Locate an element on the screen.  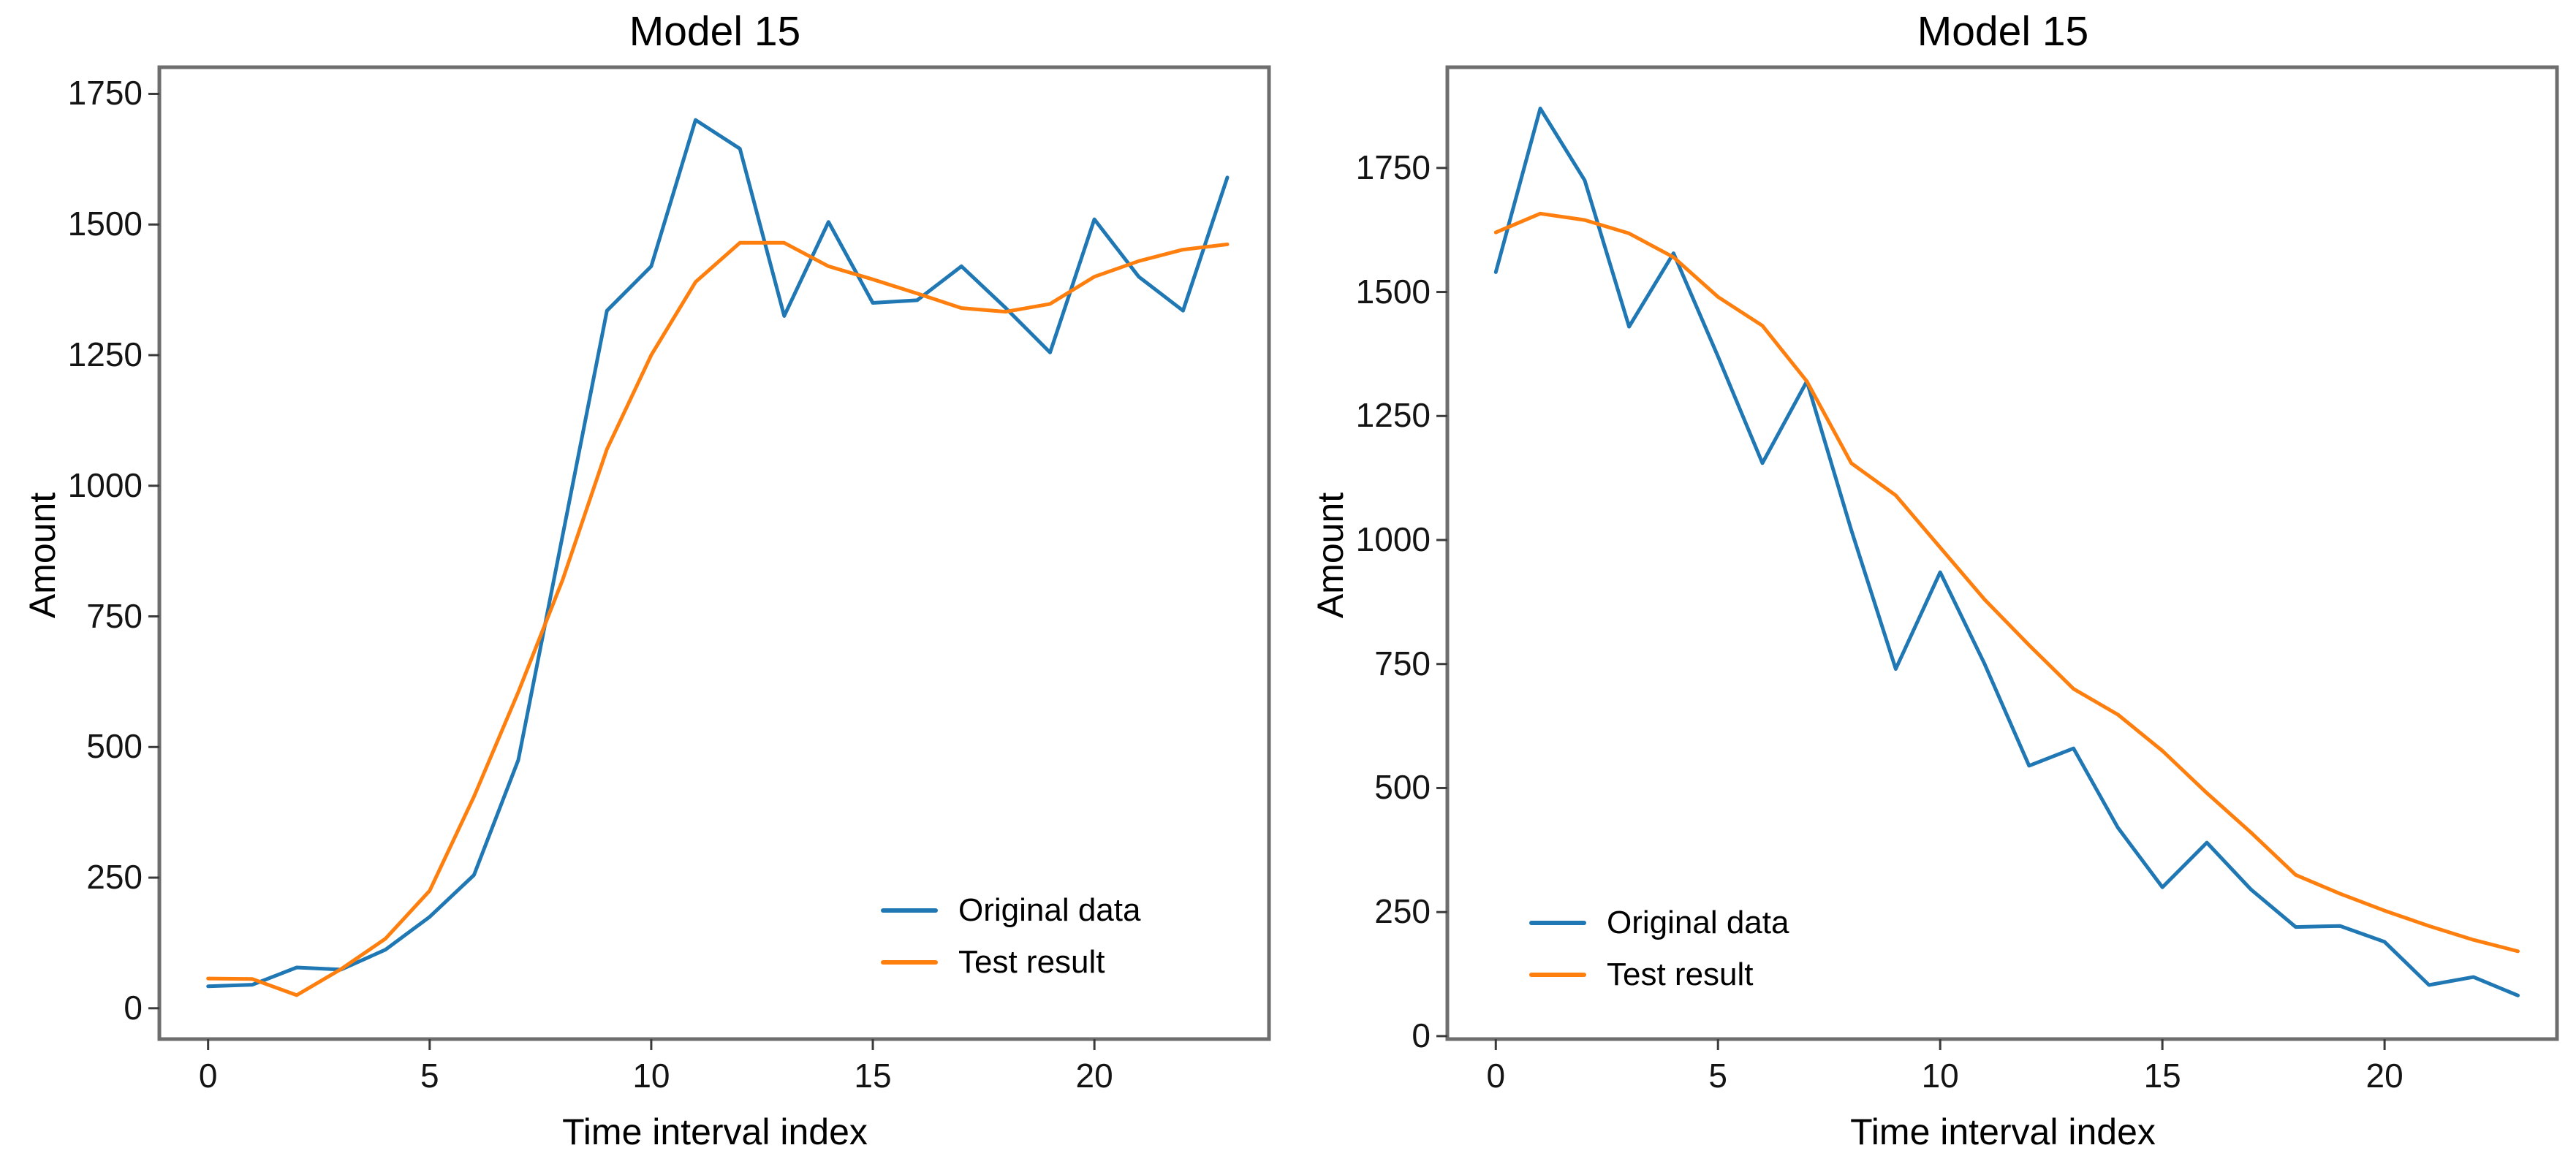
chart-title-right: Model 15 is located at coordinates (2003, 31).